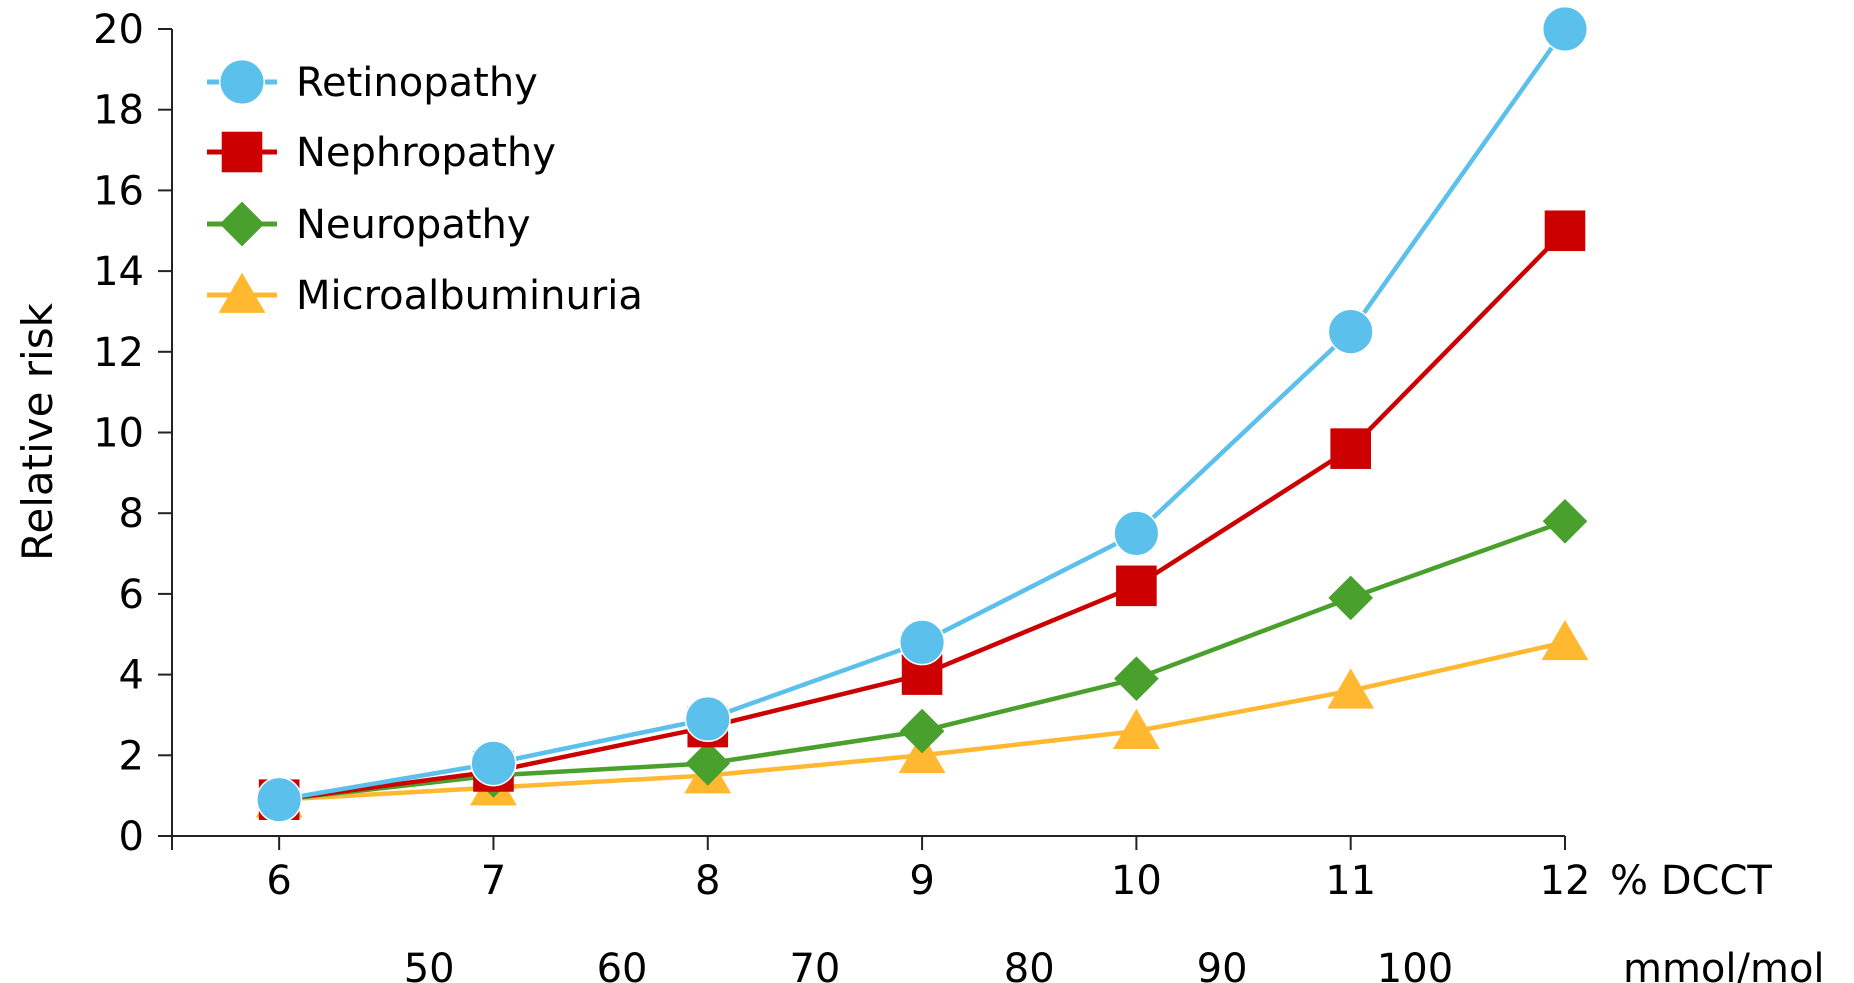  Describe the element at coordinates (429, 964) in the screenshot. I see `x2-tick-label: 50` at that location.